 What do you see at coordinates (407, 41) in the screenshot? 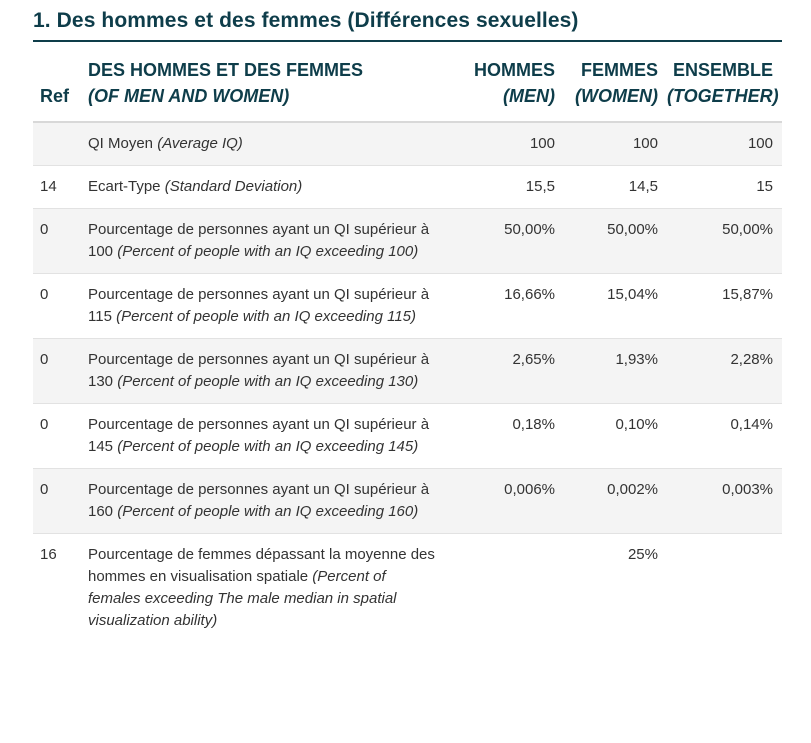
I see `title-divider` at bounding box center [407, 41].